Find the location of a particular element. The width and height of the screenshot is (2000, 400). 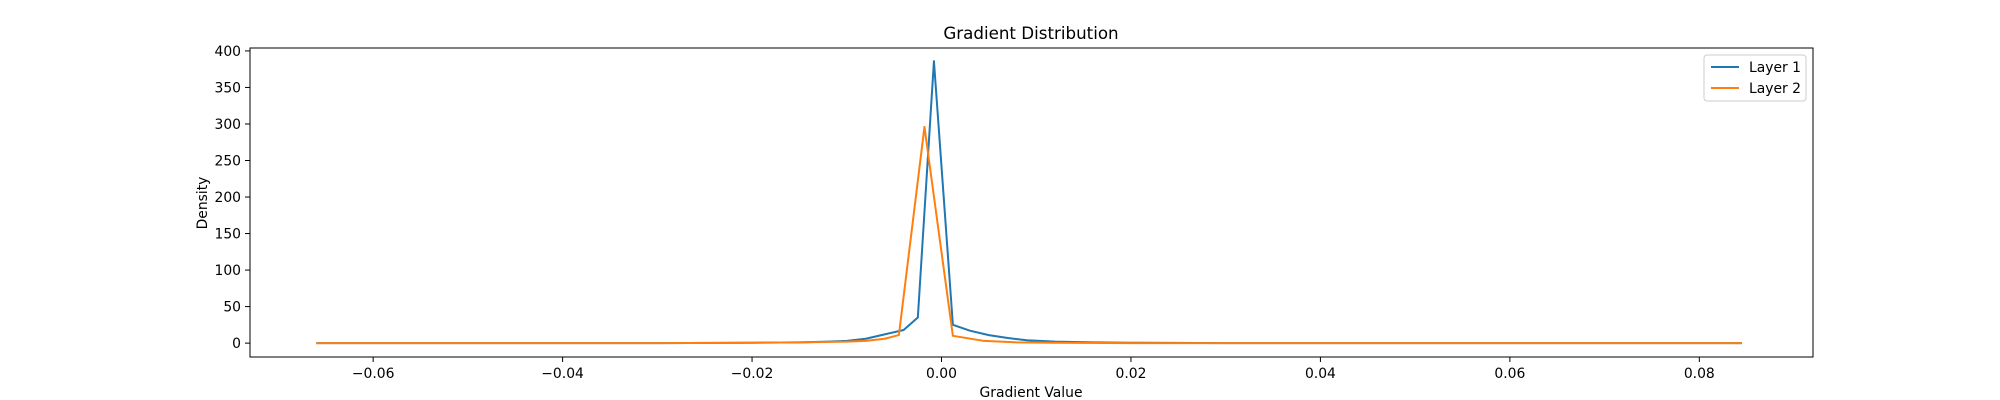

x-tick-label: 0.02 is located at coordinates (1130, 374).